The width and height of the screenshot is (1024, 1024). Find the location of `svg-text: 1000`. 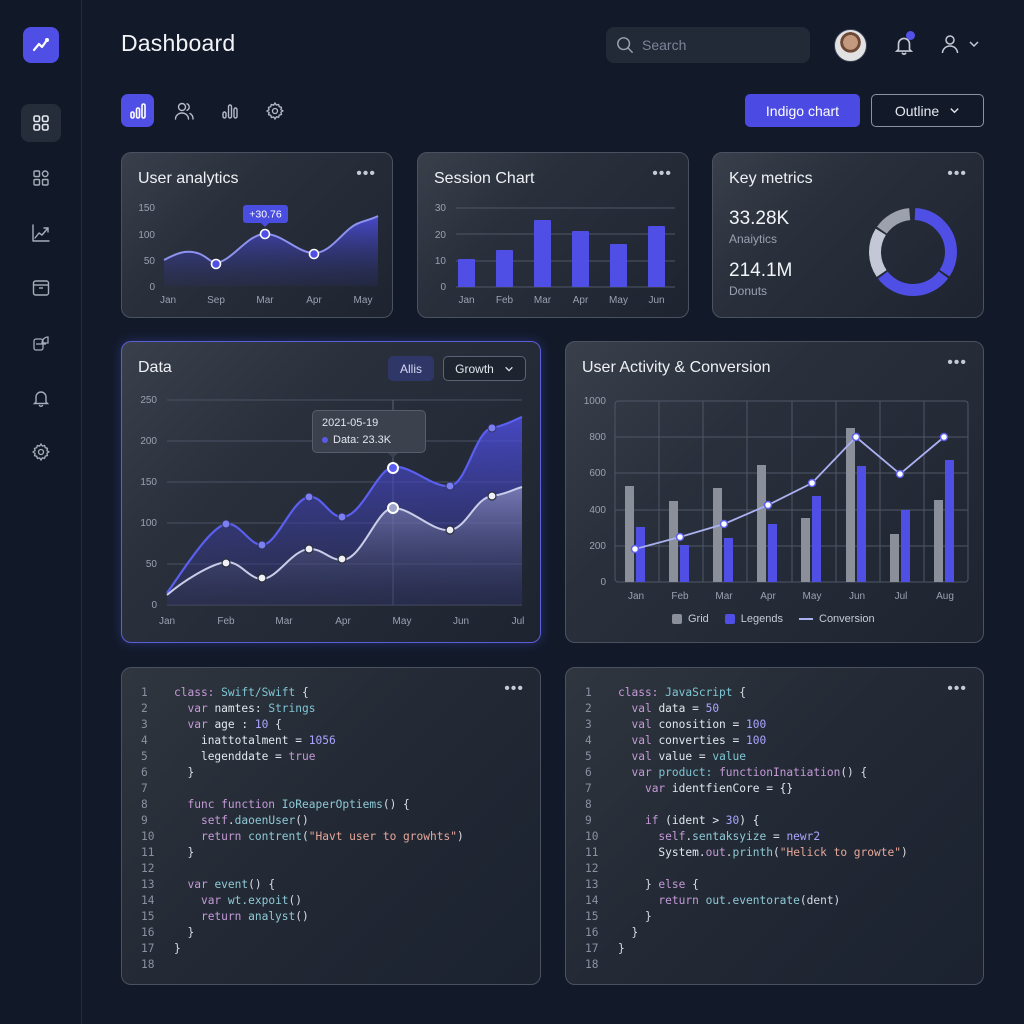

svg-text: 1000 is located at coordinates (595, 401).